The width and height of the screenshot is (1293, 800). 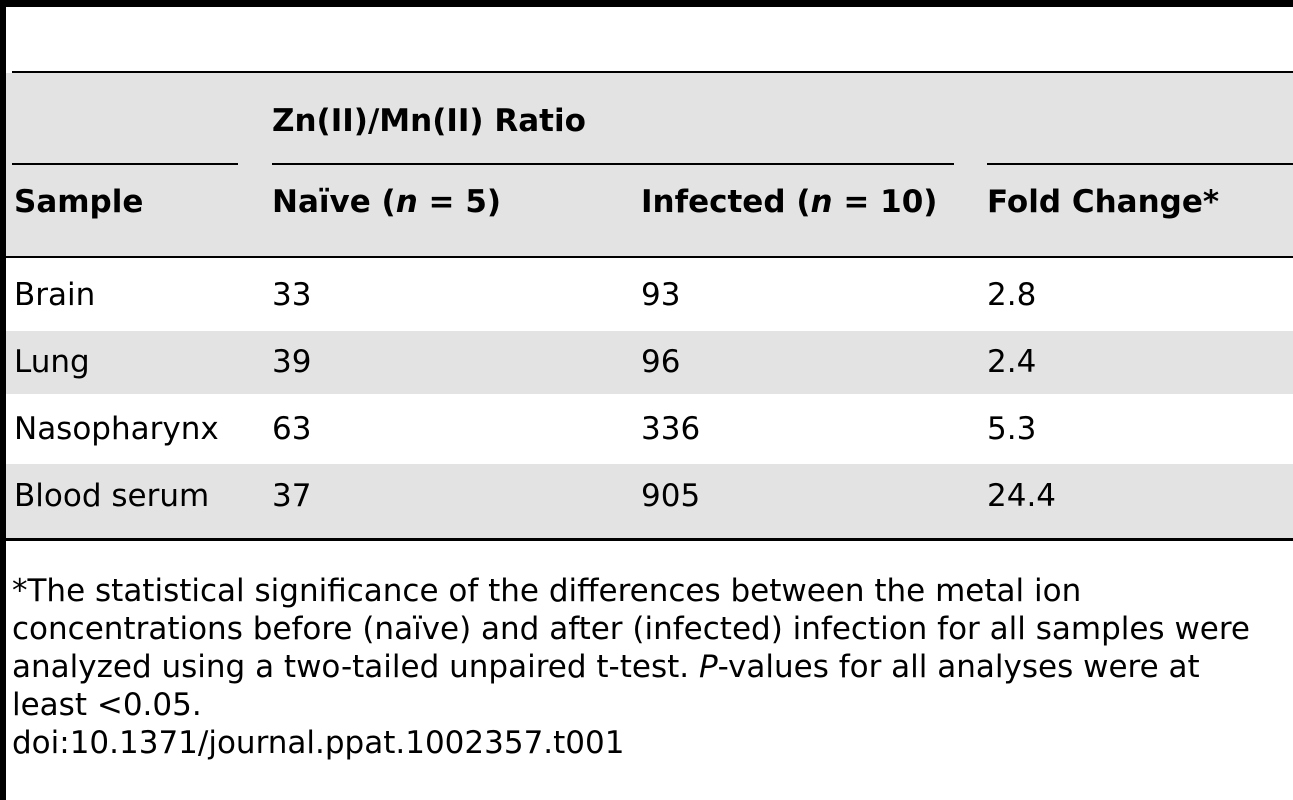 I want to click on table-cell-sample: Nasopharynx, so click(x=116, y=429).